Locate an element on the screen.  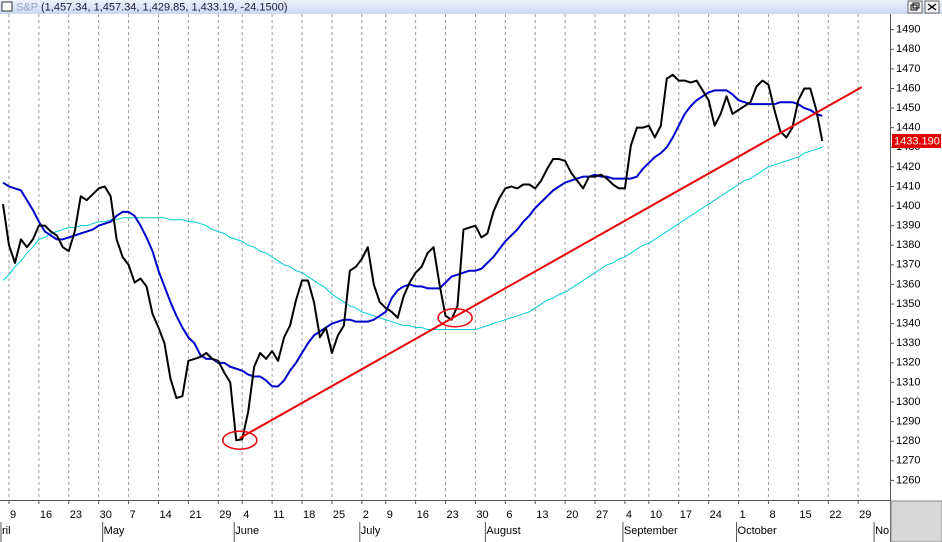
x-tick-label: 6 is located at coordinates (509, 515).